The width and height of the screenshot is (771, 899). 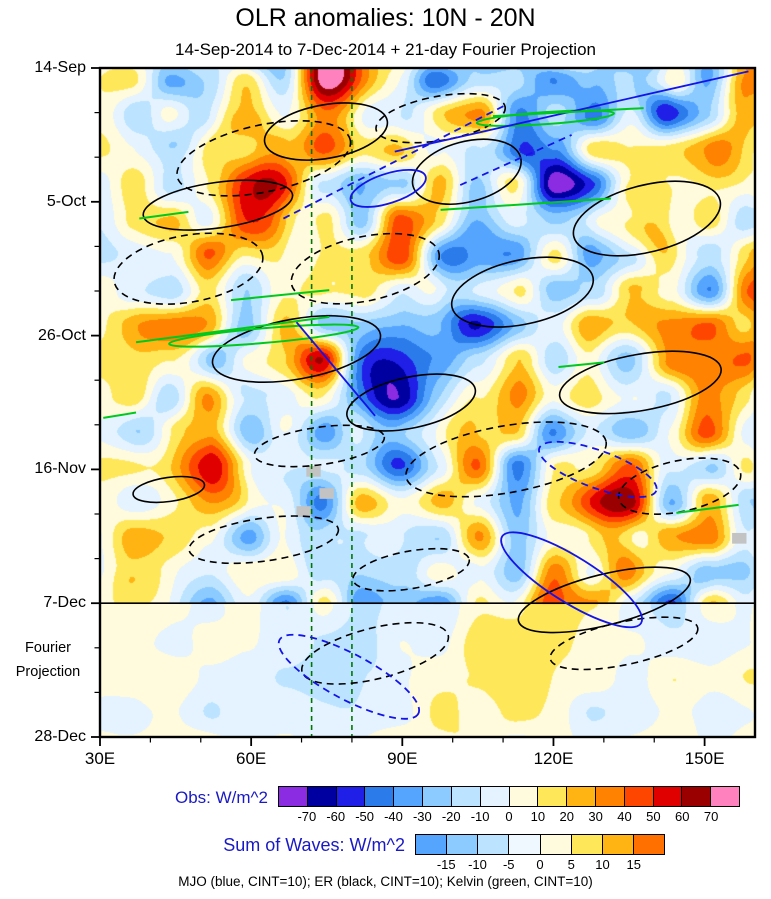 What do you see at coordinates (385, 18) in the screenshot?
I see `chart-title: OLR anomalies: 10N - 20N` at bounding box center [385, 18].